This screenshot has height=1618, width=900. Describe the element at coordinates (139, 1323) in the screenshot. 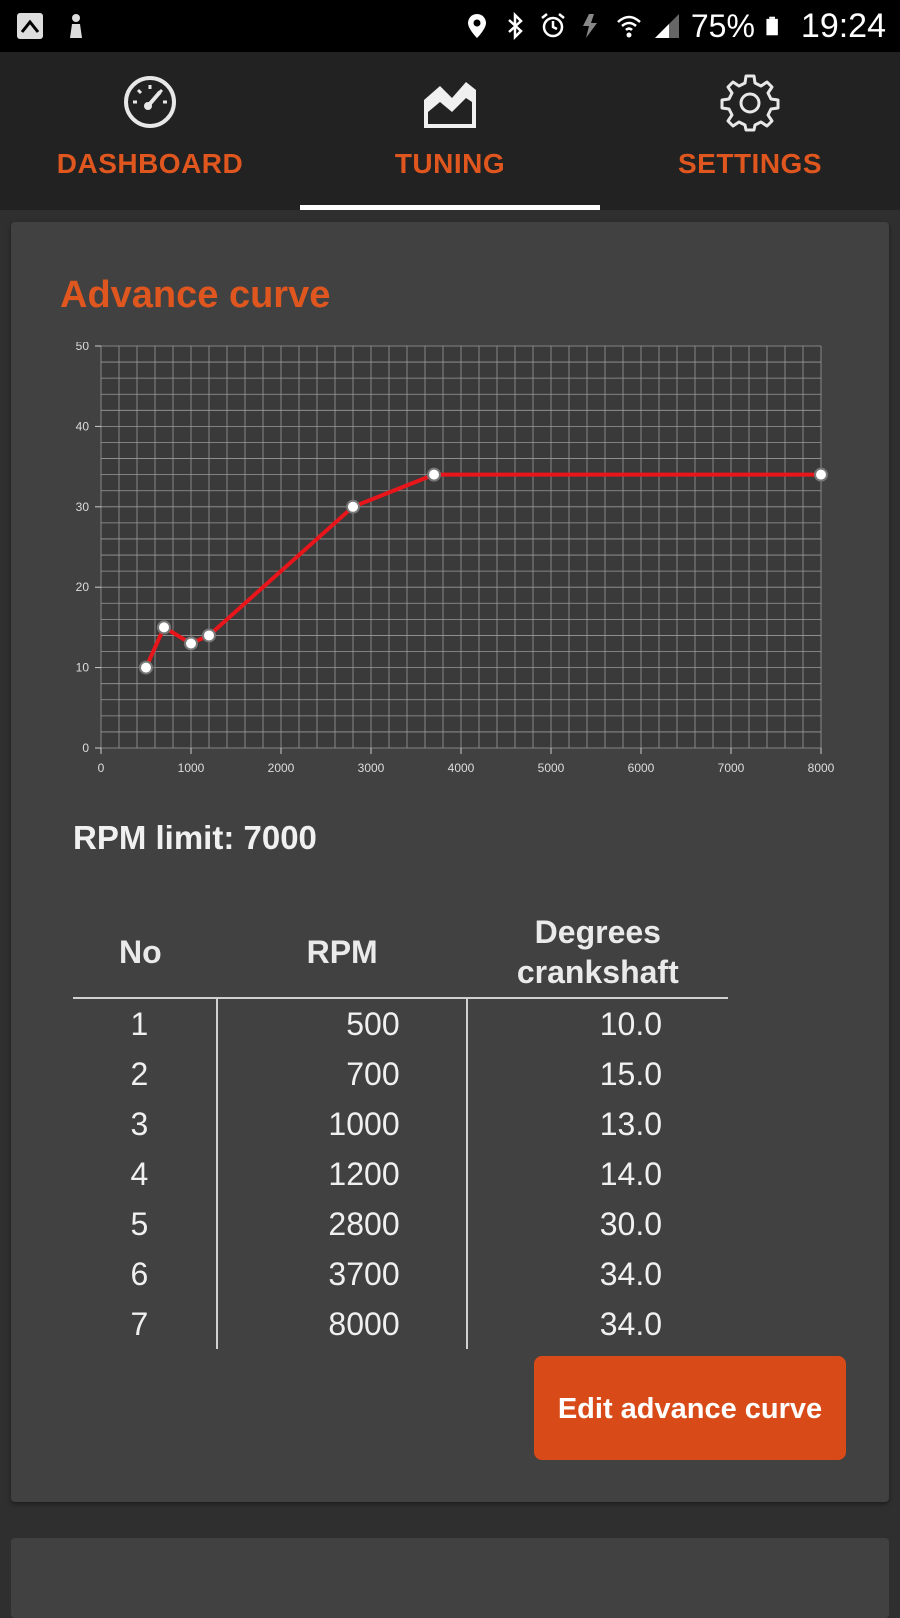

I see `cell-no: 7` at that location.